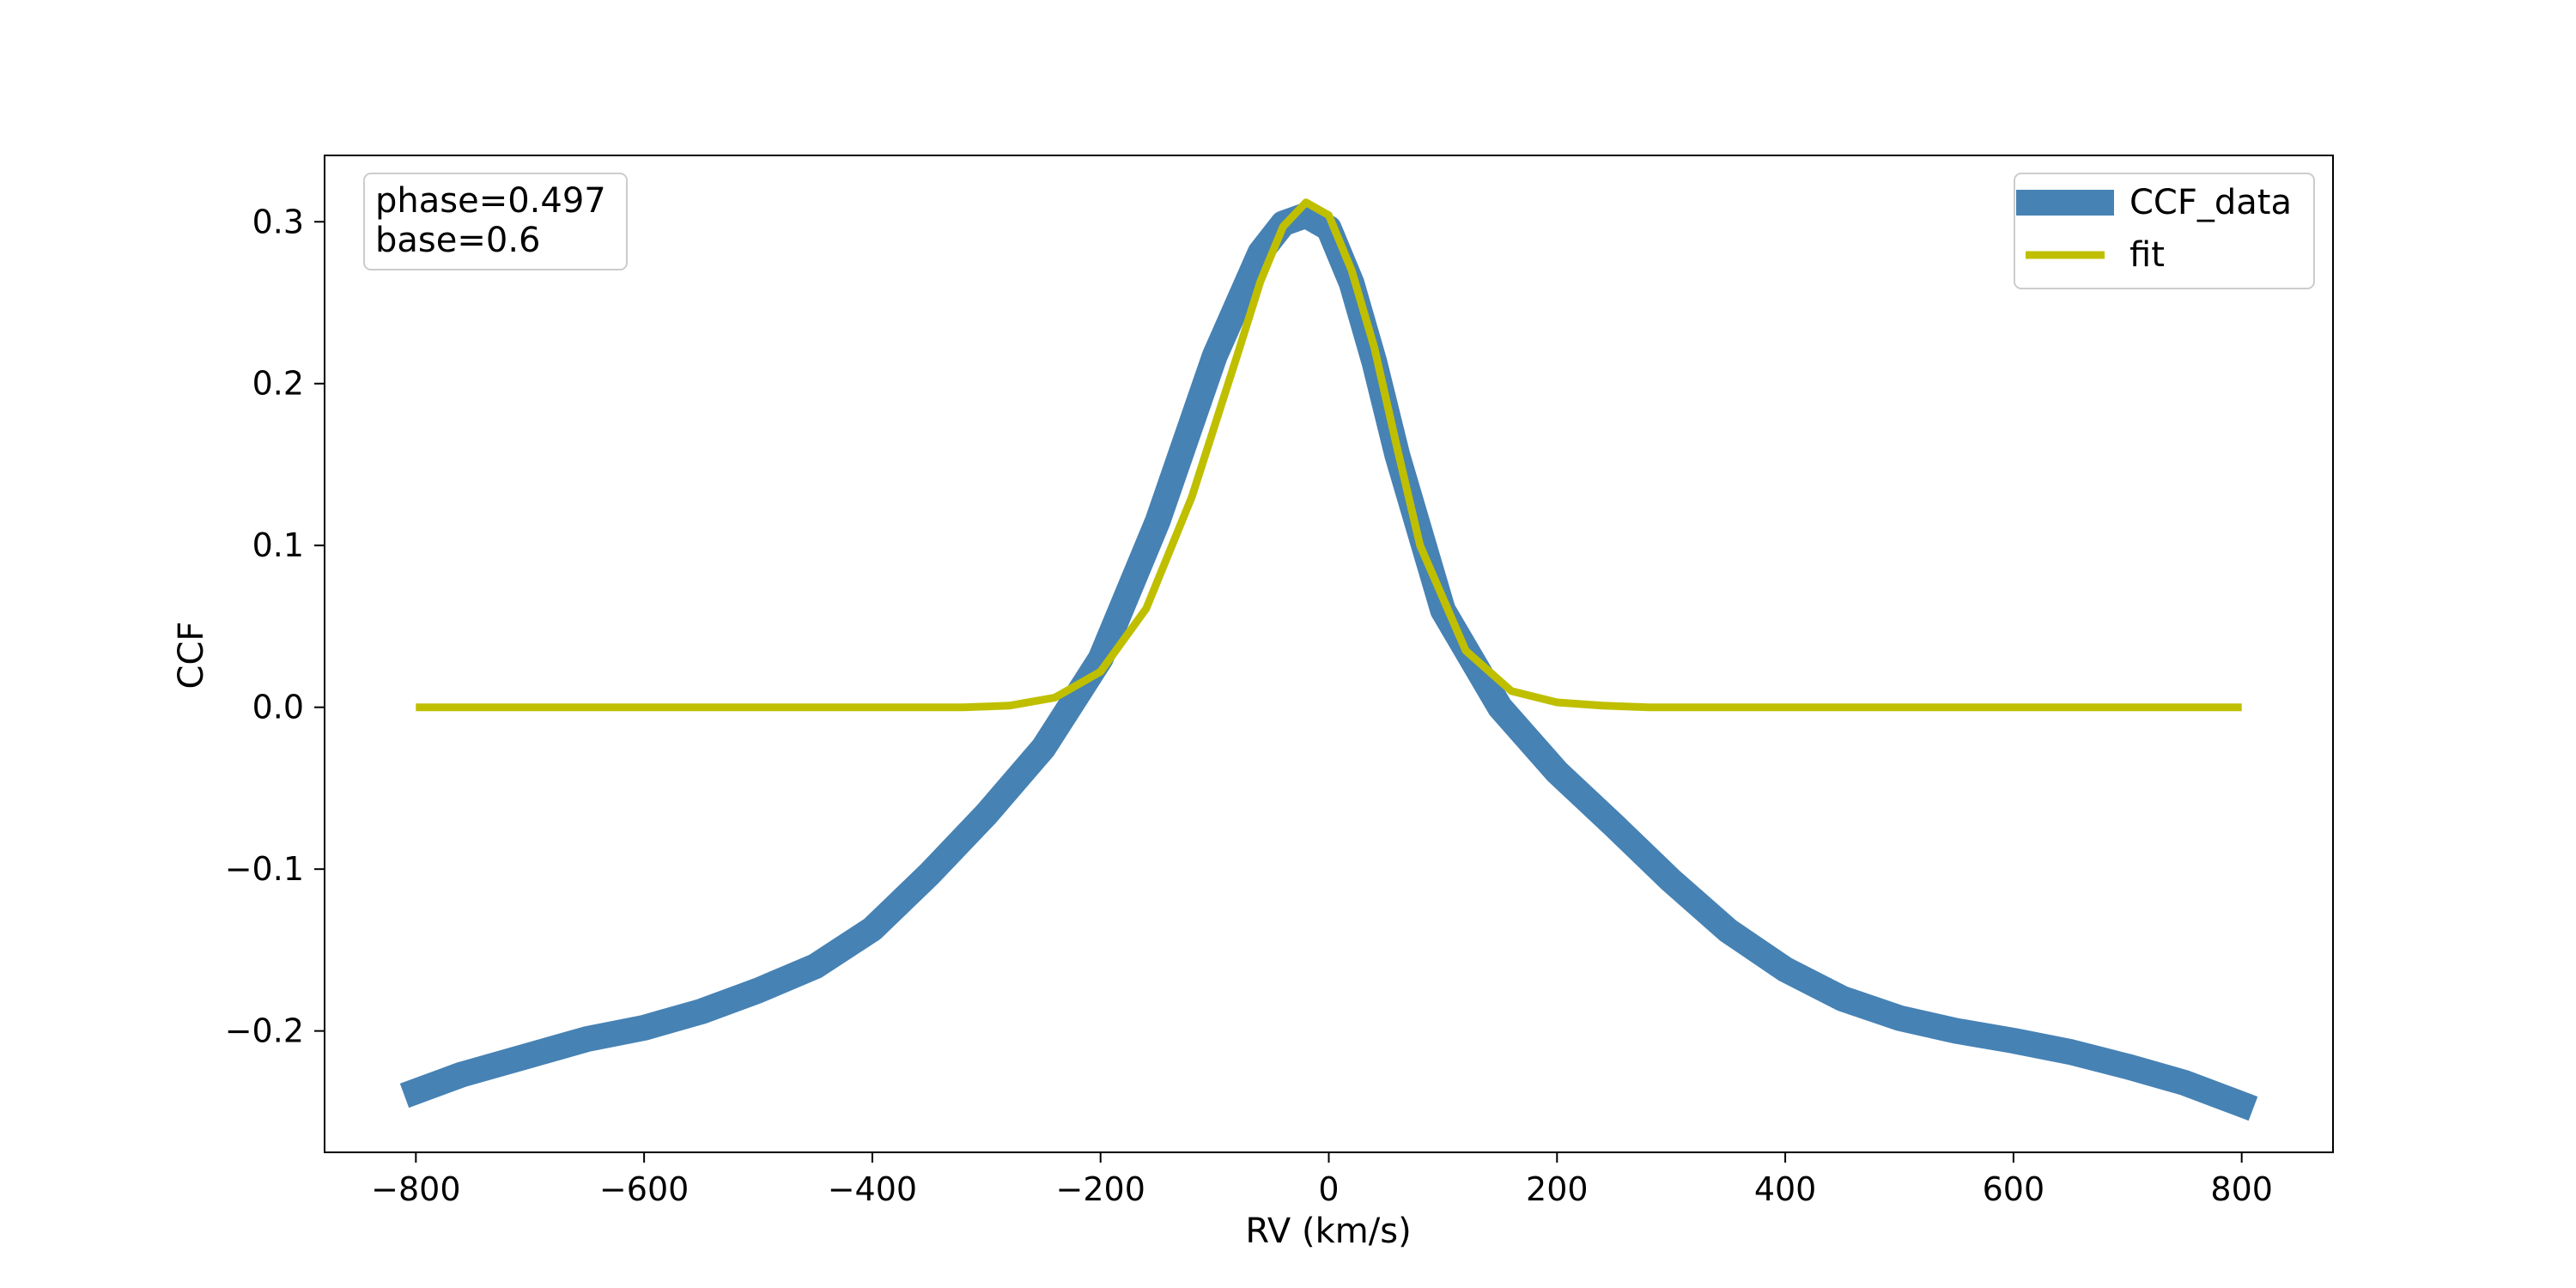  What do you see at coordinates (2210, 202) in the screenshot?
I see `legend-label-ccf-data: CCF_data` at bounding box center [2210, 202].